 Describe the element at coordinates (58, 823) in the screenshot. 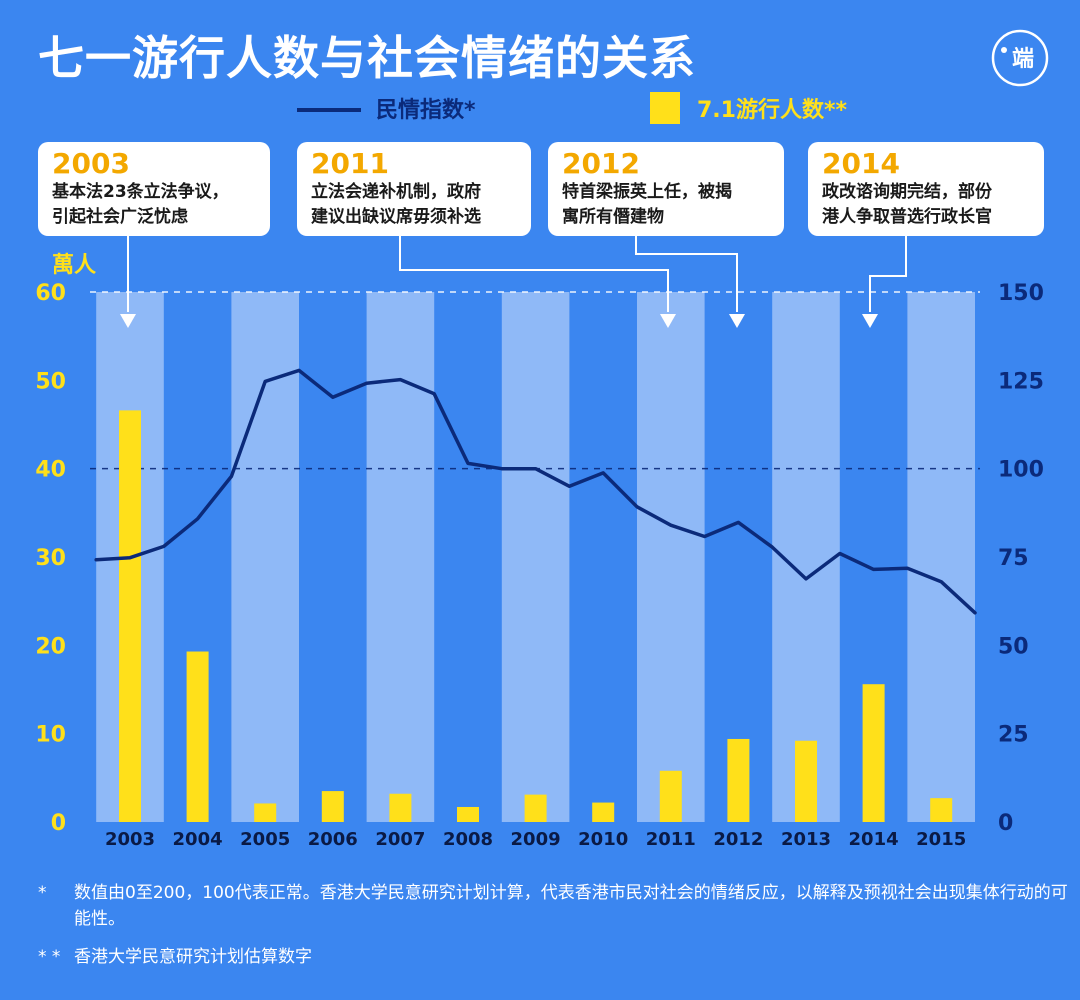

I see `y-left-tick-label: 0` at that location.